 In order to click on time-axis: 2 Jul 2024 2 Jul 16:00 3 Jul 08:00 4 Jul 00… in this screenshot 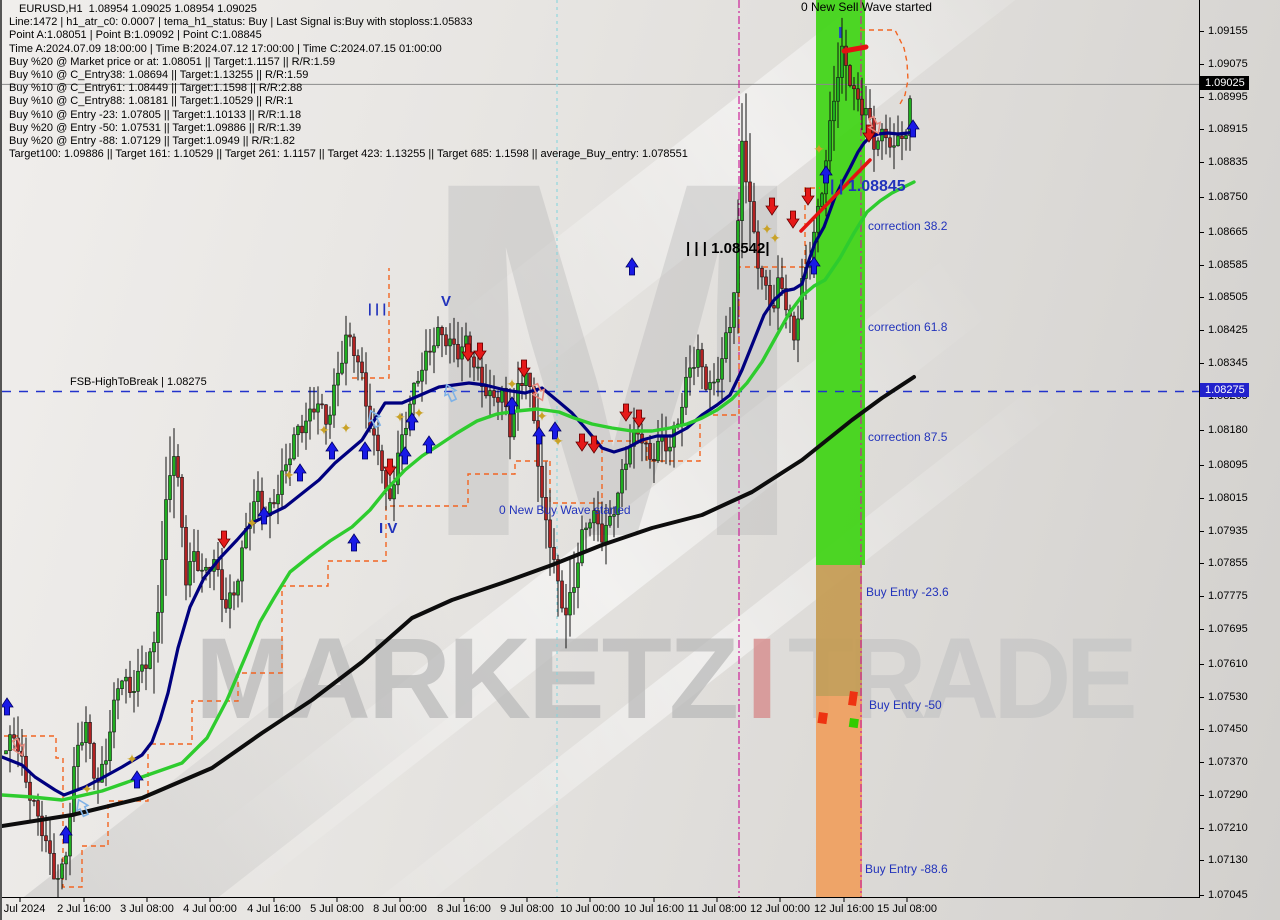, I will do `click(641, 909)`.